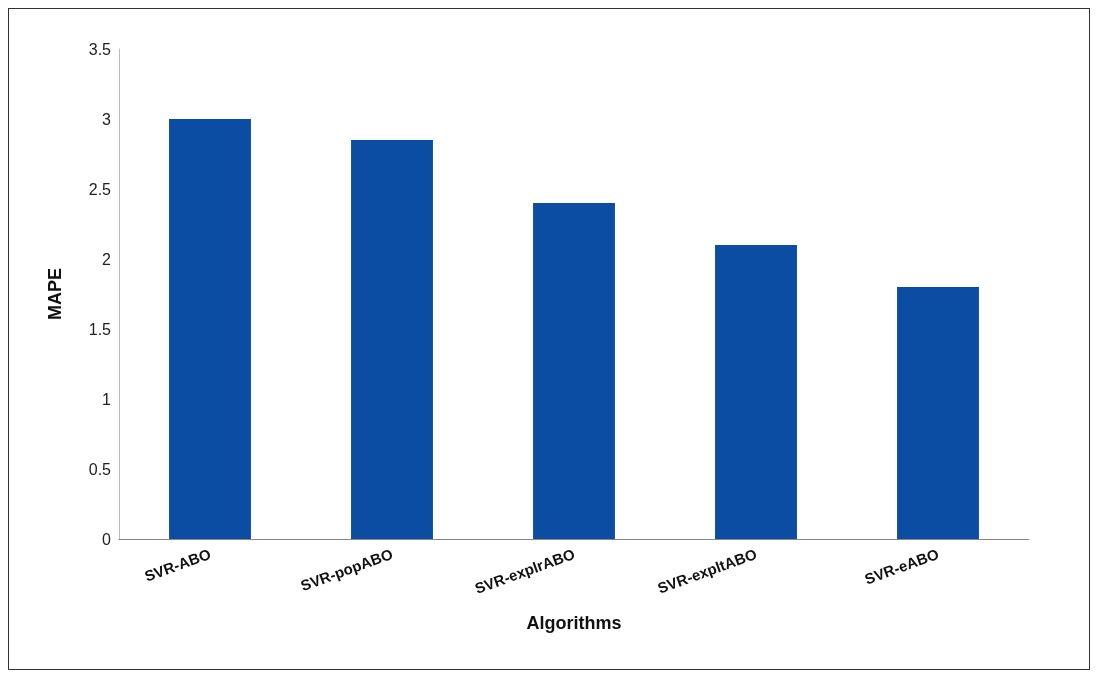 This screenshot has width=1103, height=684. Describe the element at coordinates (107, 259) in the screenshot. I see `y-tick-label: 2` at that location.